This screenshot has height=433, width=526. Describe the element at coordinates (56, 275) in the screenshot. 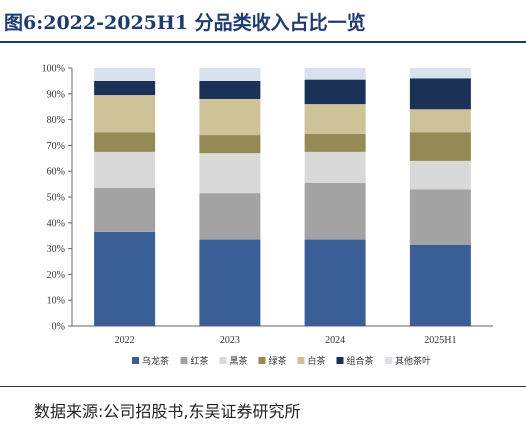

I see `y-tick-label: 20%` at that location.